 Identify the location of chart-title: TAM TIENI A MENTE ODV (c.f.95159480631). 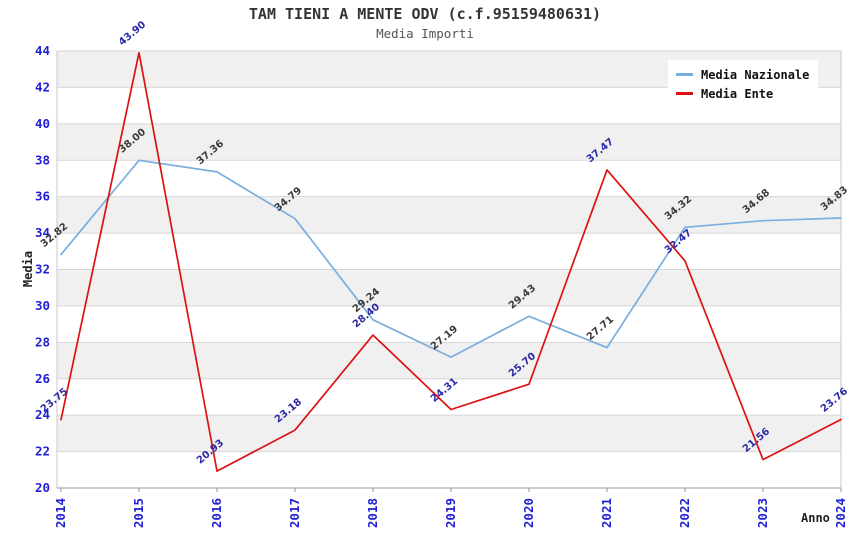
(425, 14).